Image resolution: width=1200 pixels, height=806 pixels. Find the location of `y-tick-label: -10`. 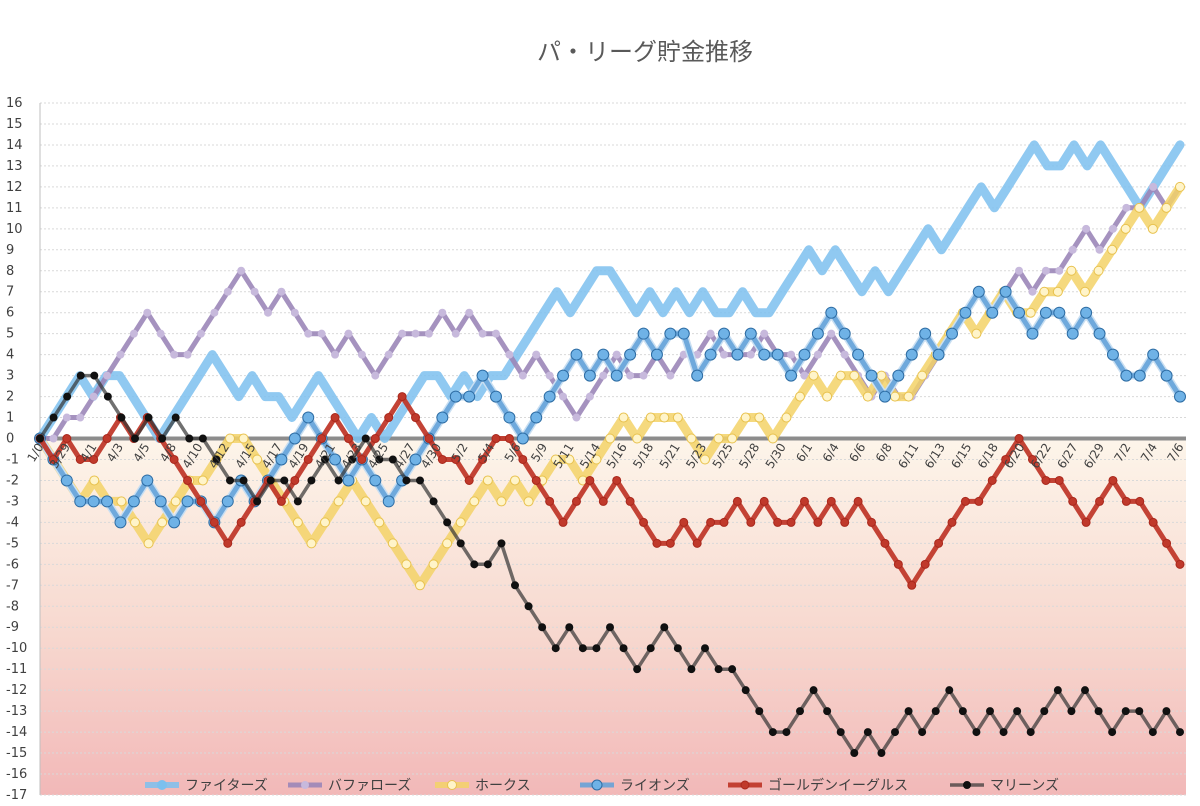

y-tick-label: -10 is located at coordinates (16, 648).